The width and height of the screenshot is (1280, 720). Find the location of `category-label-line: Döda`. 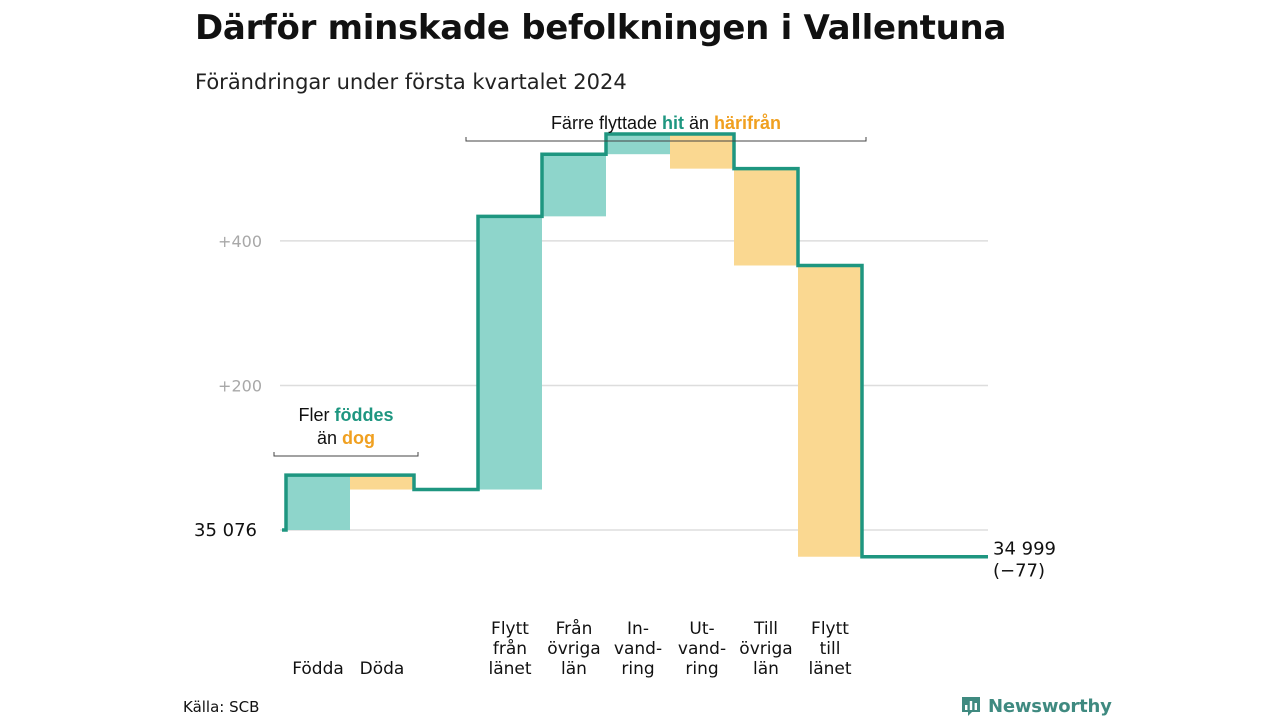

category-label-line: Döda is located at coordinates (382, 669).